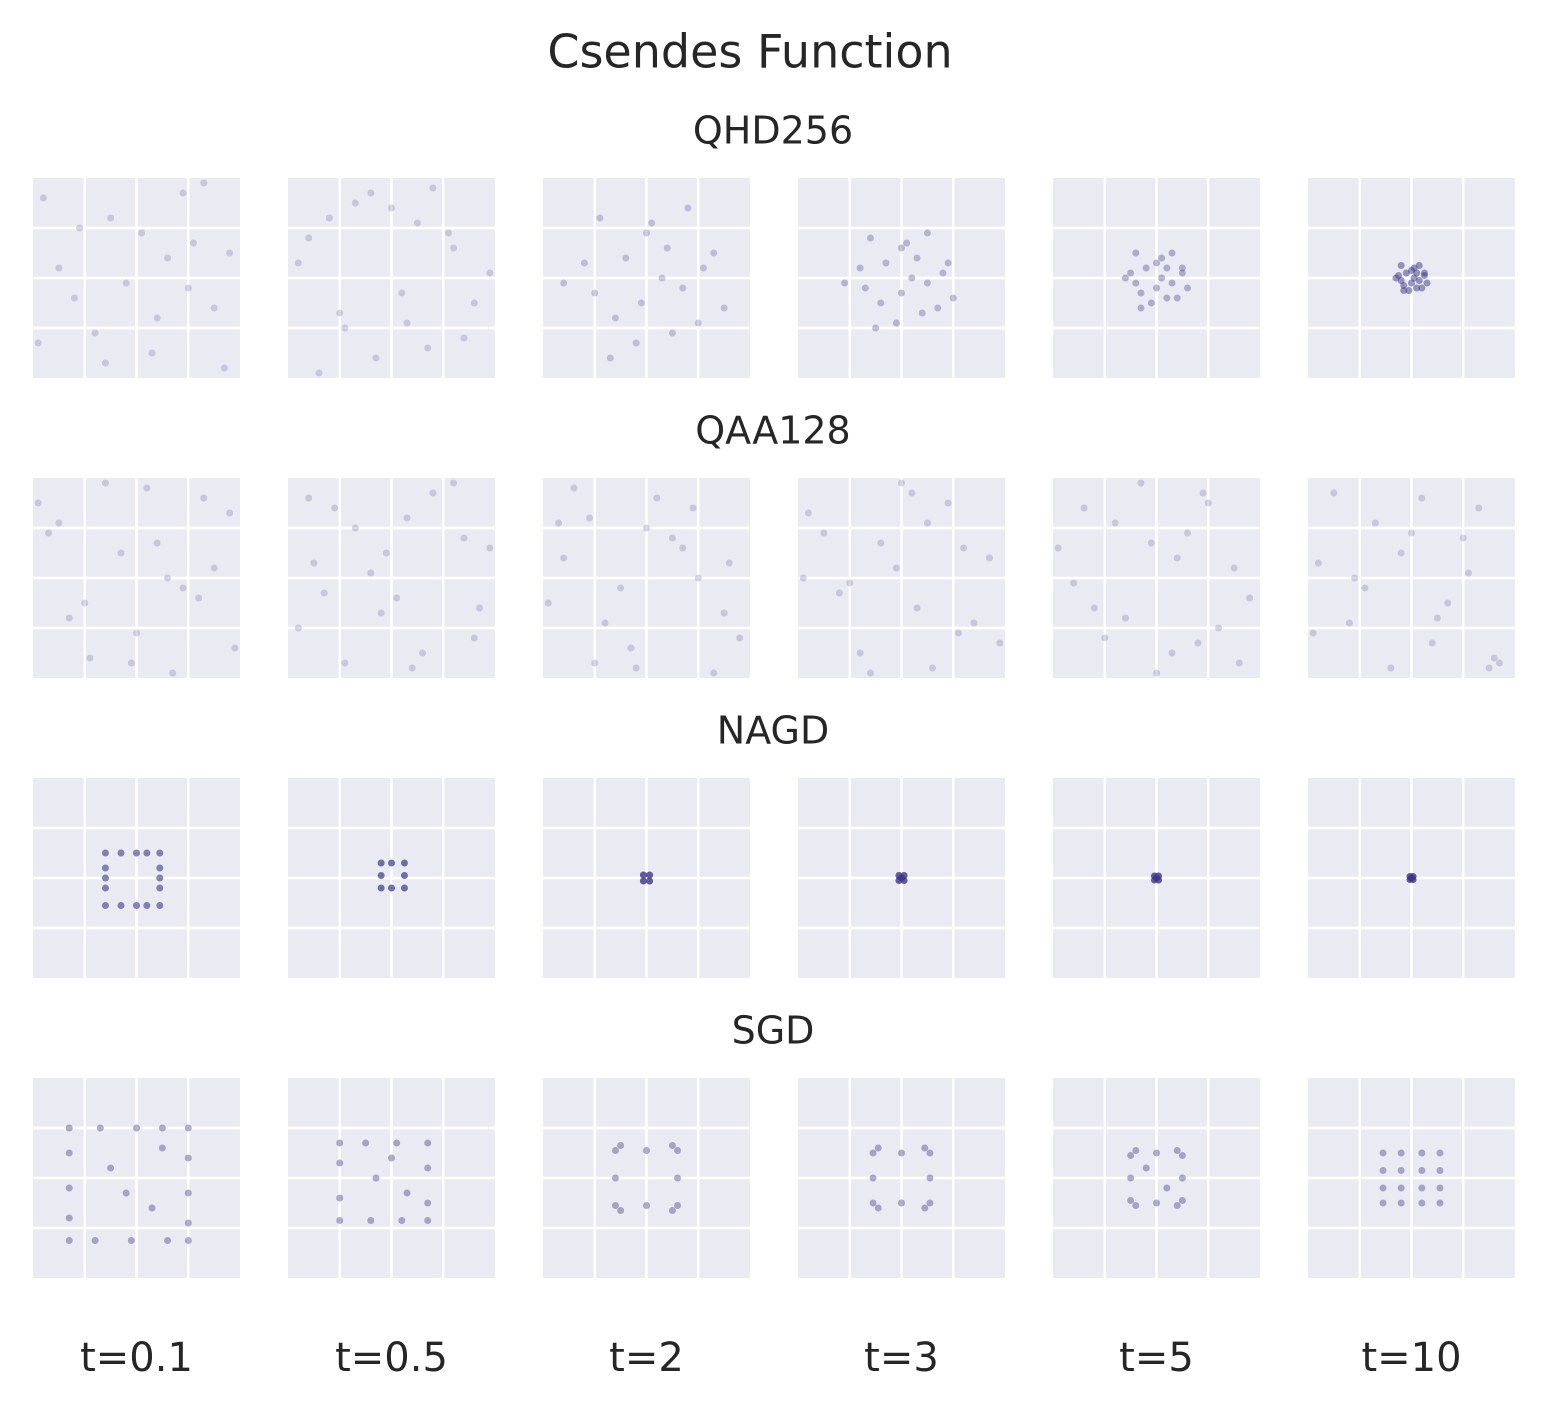 This screenshot has height=1415, width=1548. Describe the element at coordinates (646, 1358) in the screenshot. I see `column-title: t=2` at that location.